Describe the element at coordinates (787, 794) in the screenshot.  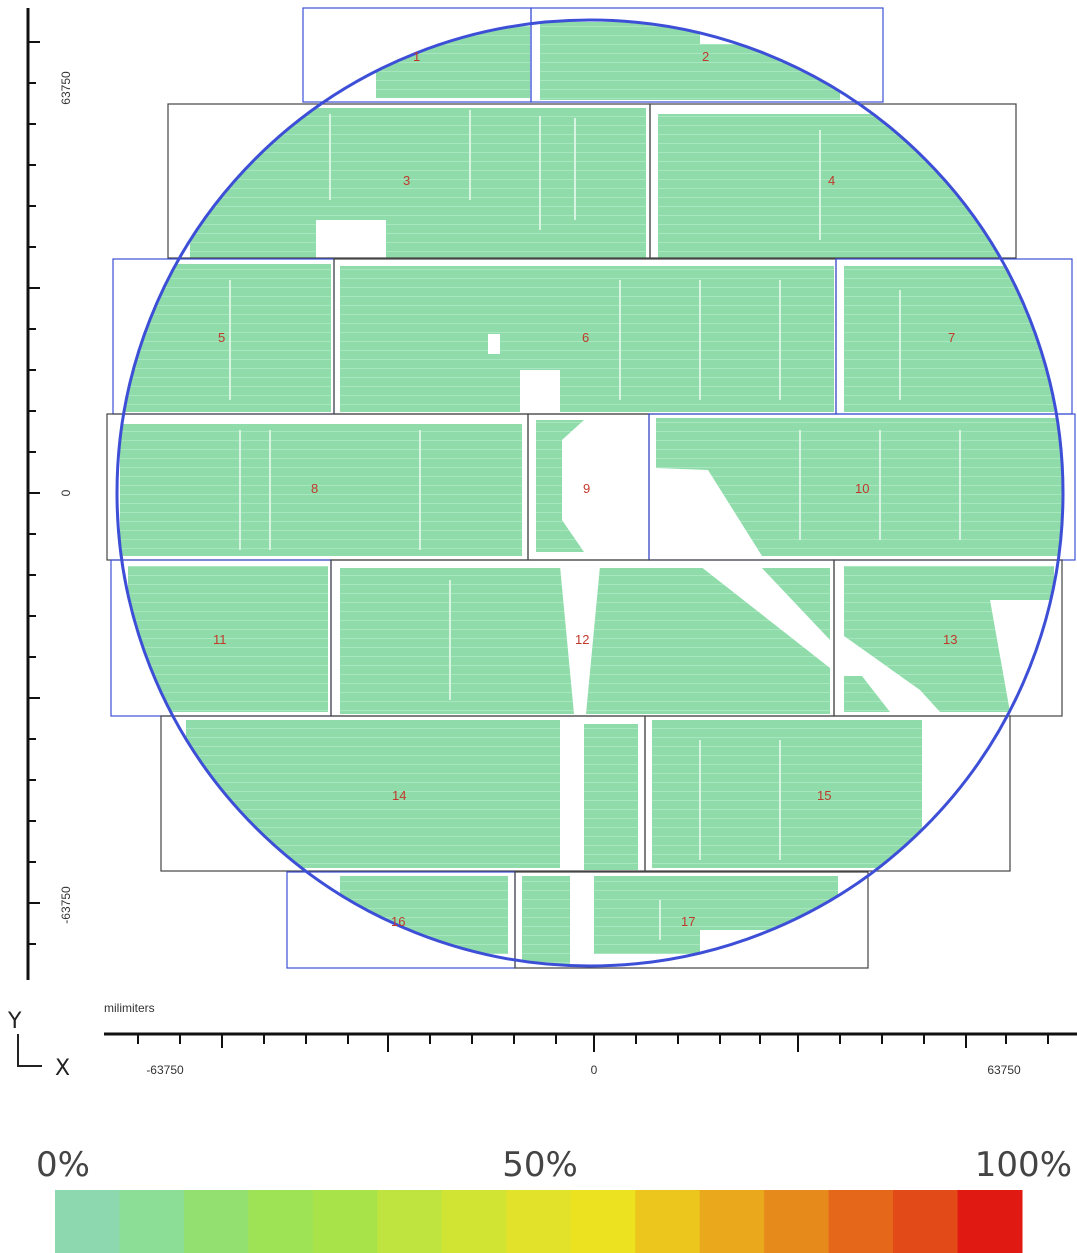
I see `field-15-dies` at that location.